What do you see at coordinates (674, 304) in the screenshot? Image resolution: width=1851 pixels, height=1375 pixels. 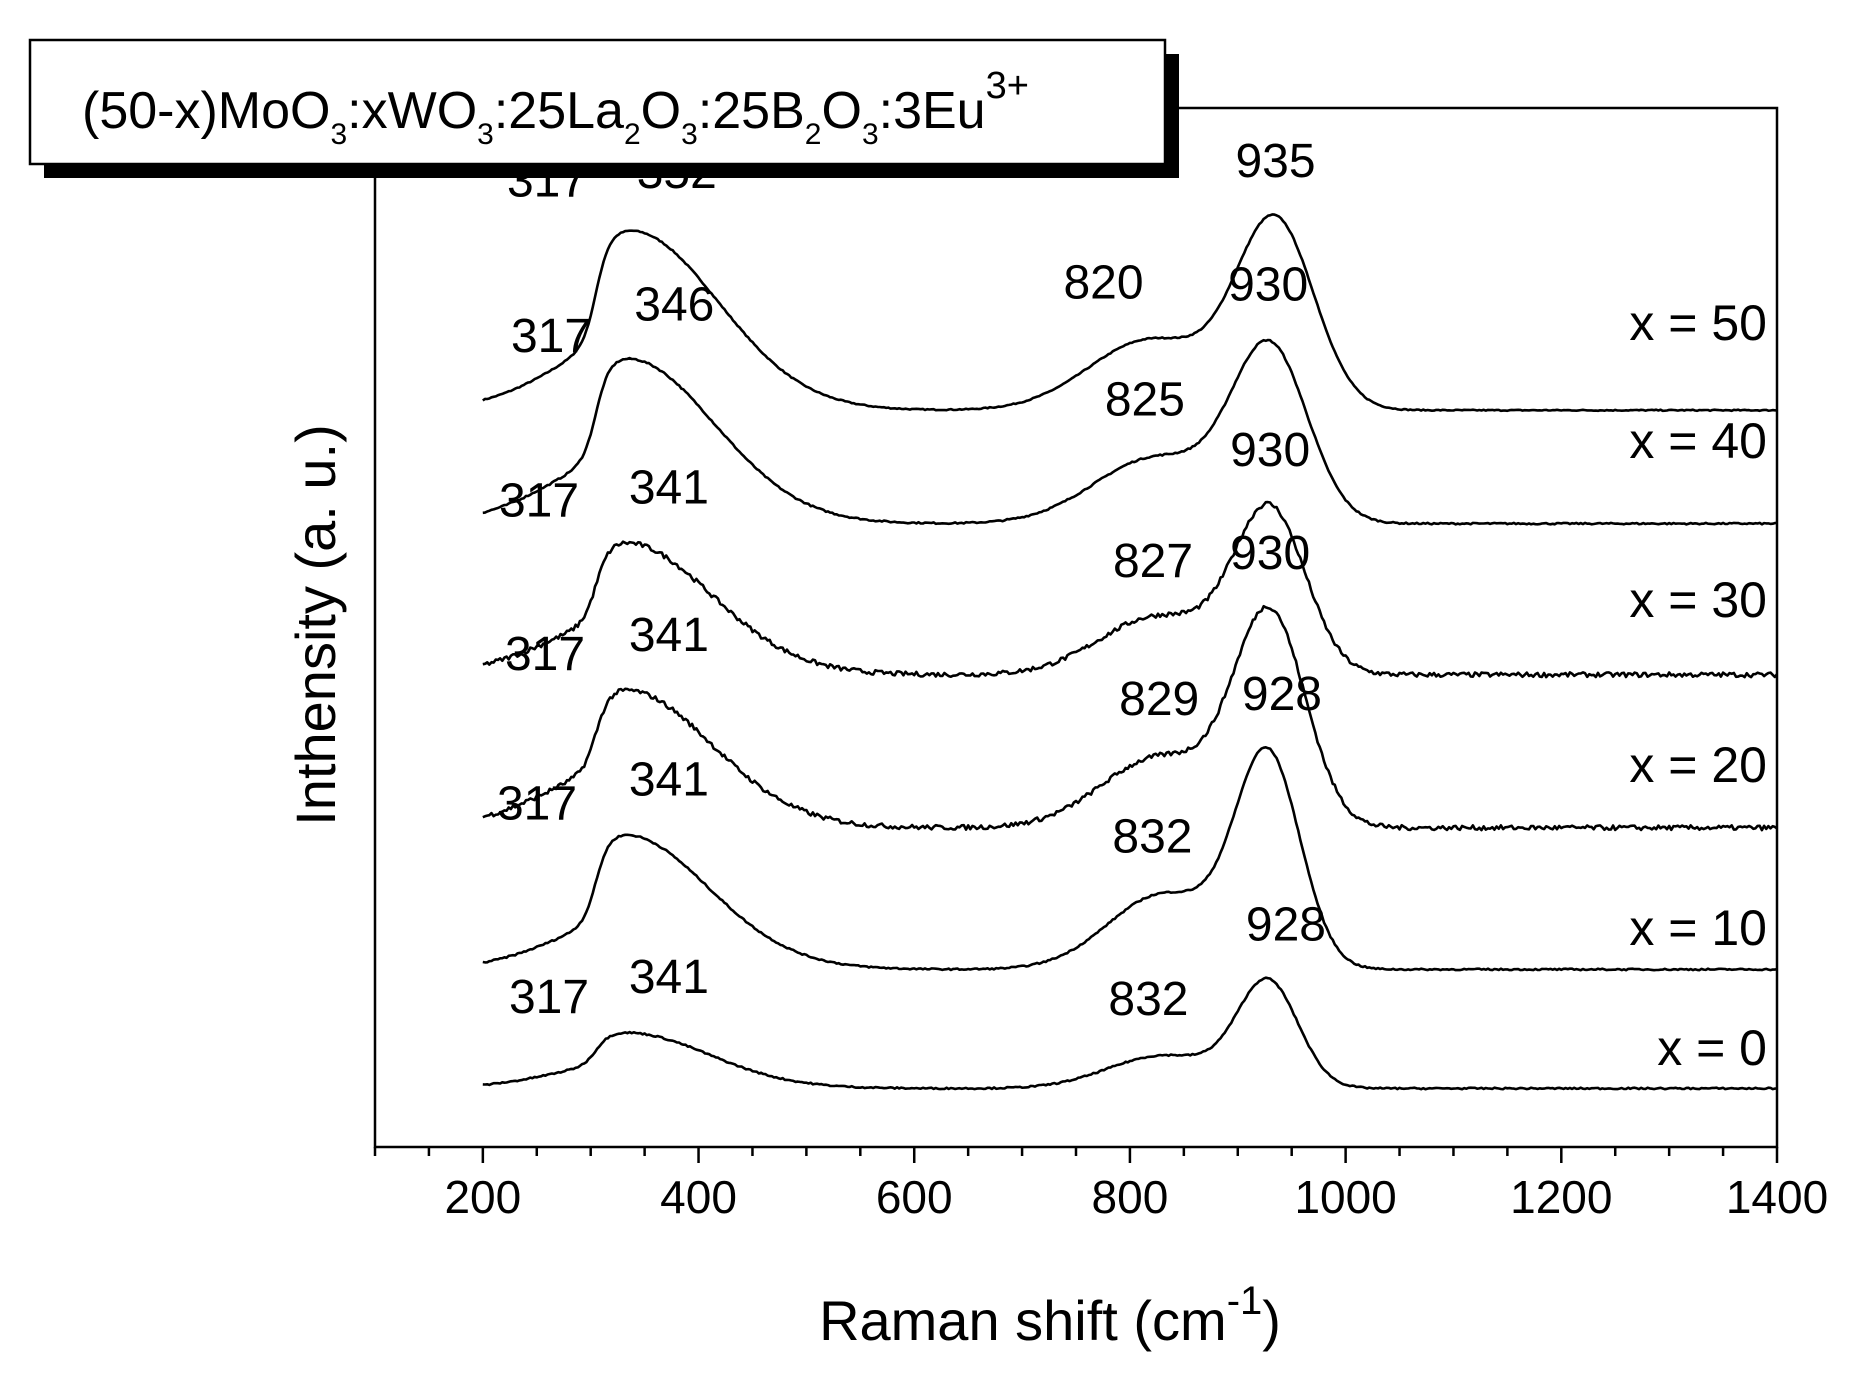 I see `peak-label: 346` at bounding box center [674, 304].